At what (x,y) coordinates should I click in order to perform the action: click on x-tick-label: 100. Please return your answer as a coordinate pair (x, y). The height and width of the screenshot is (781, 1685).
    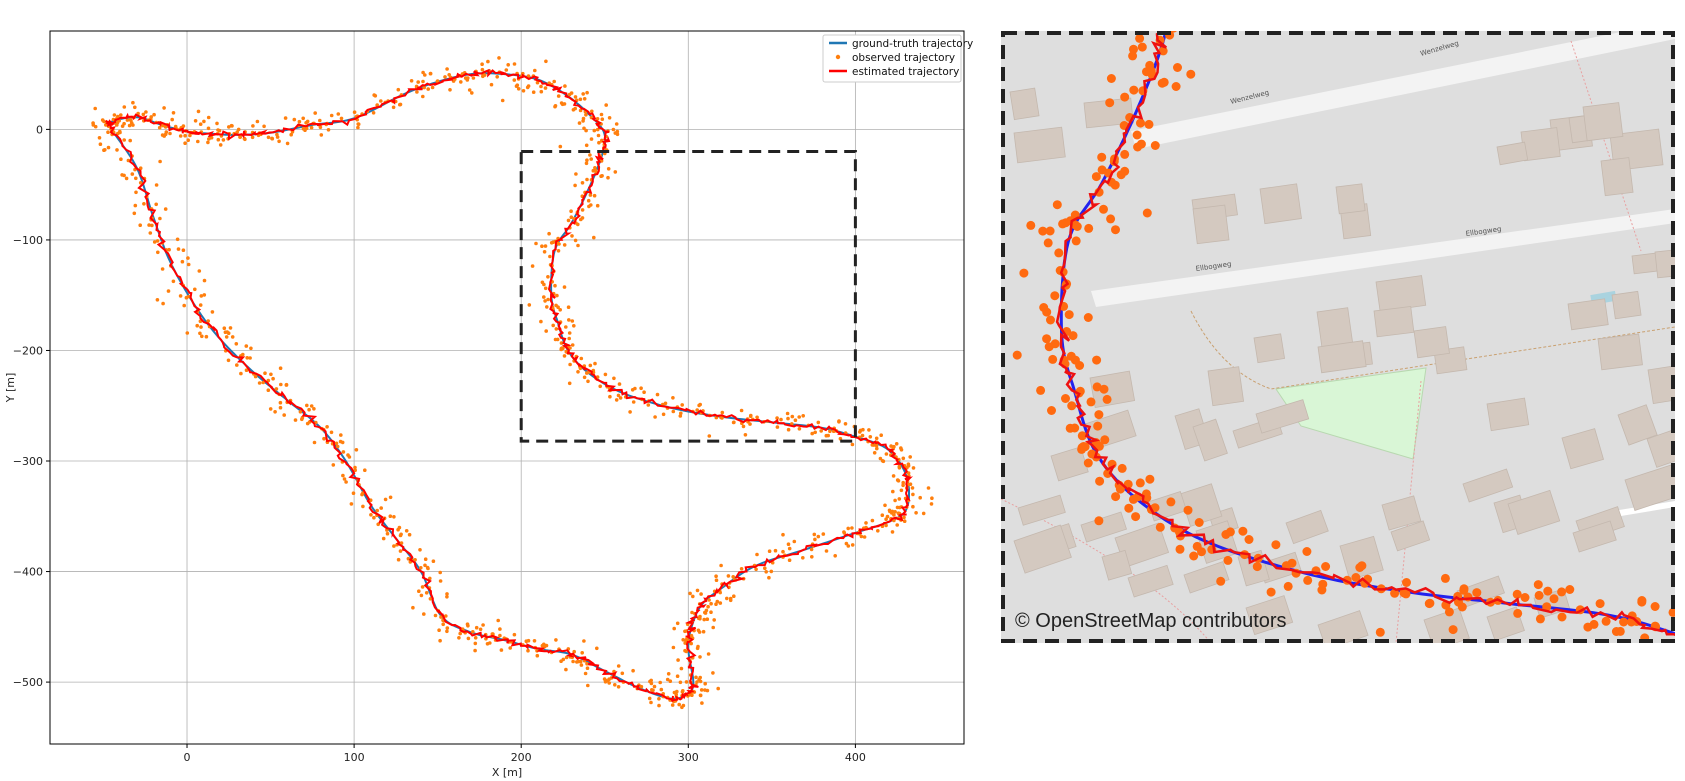
    Looking at the image, I should click on (354, 757).